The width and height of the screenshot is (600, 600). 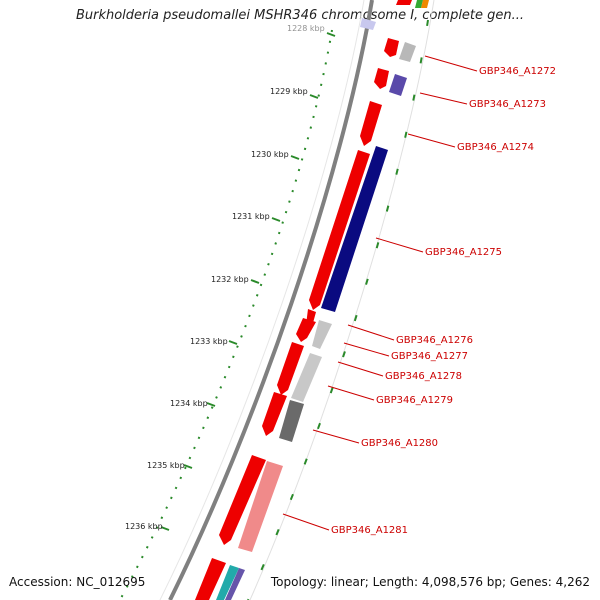 I want to click on gene-label: GBP346_A1273, so click(x=507, y=104).